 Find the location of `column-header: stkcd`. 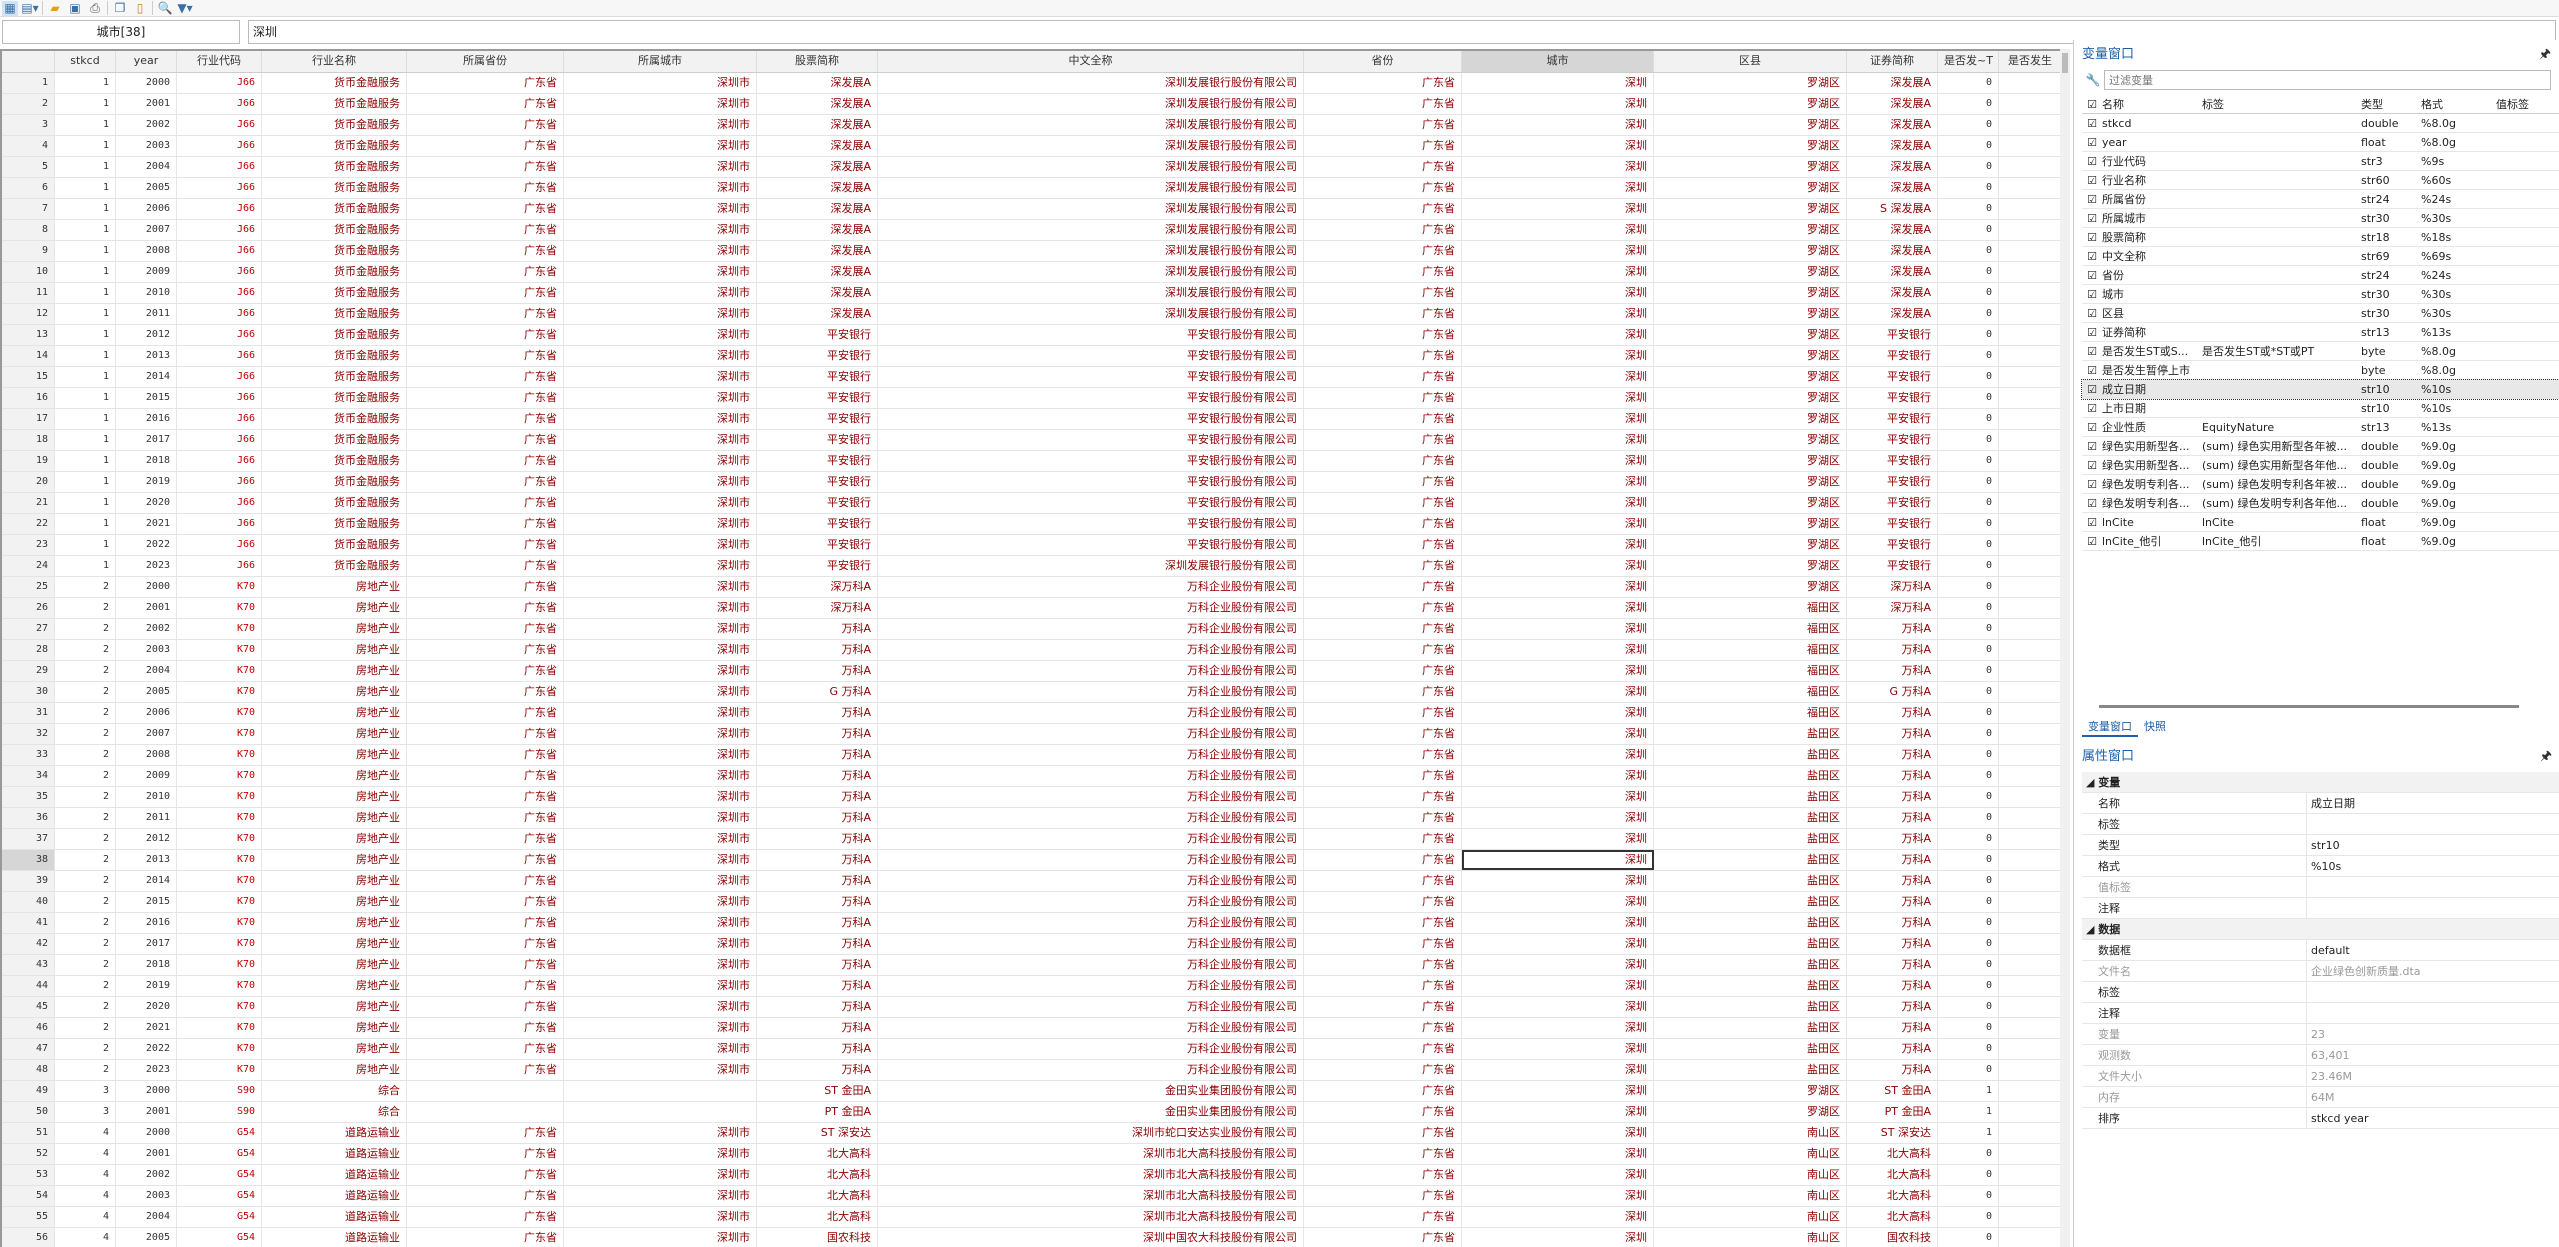

column-header: stkcd is located at coordinates (85, 61).